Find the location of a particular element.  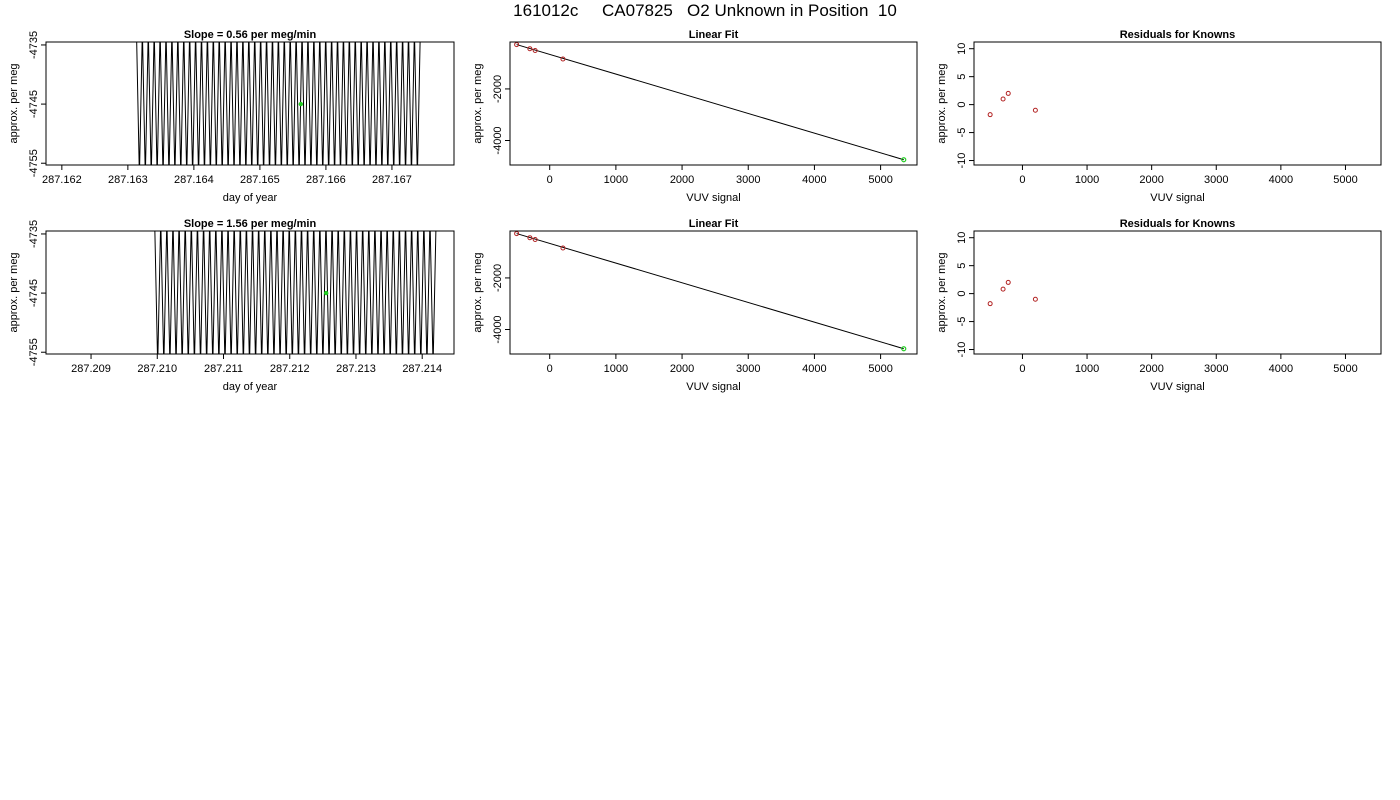

x-tick-label: 287.210 is located at coordinates (157, 369).